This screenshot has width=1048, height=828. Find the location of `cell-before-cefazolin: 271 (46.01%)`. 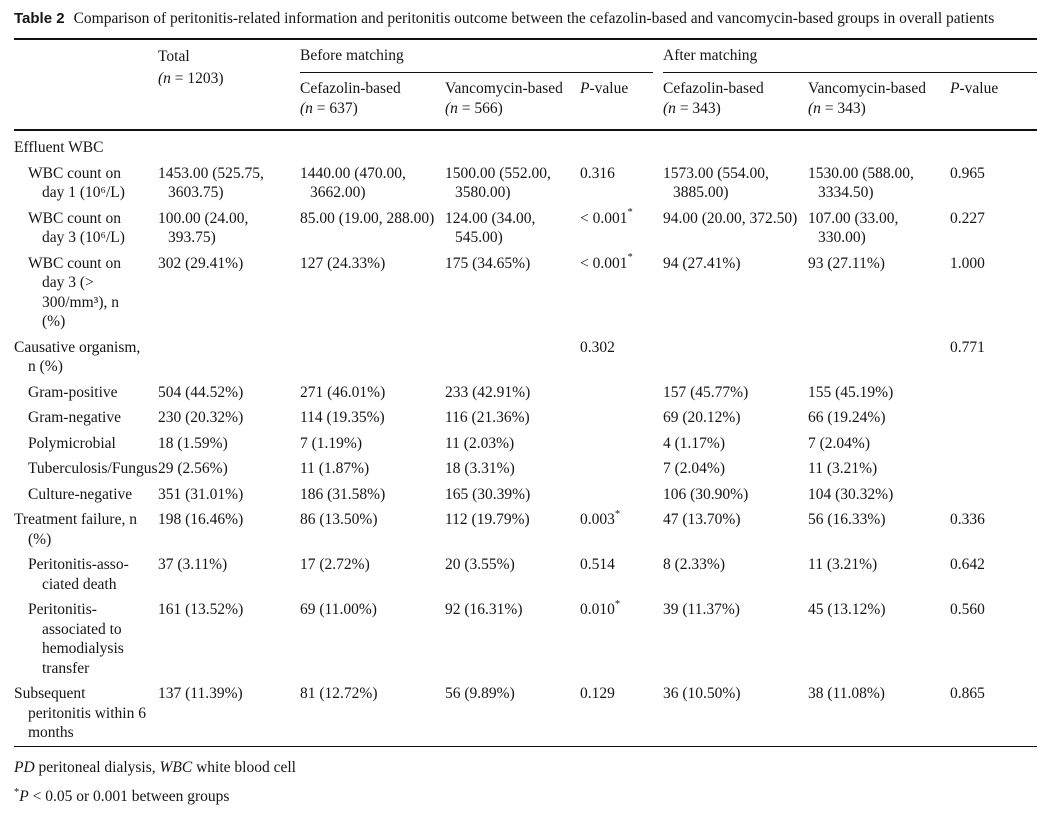

cell-before-cefazolin: 271 (46.01%) is located at coordinates (343, 392).